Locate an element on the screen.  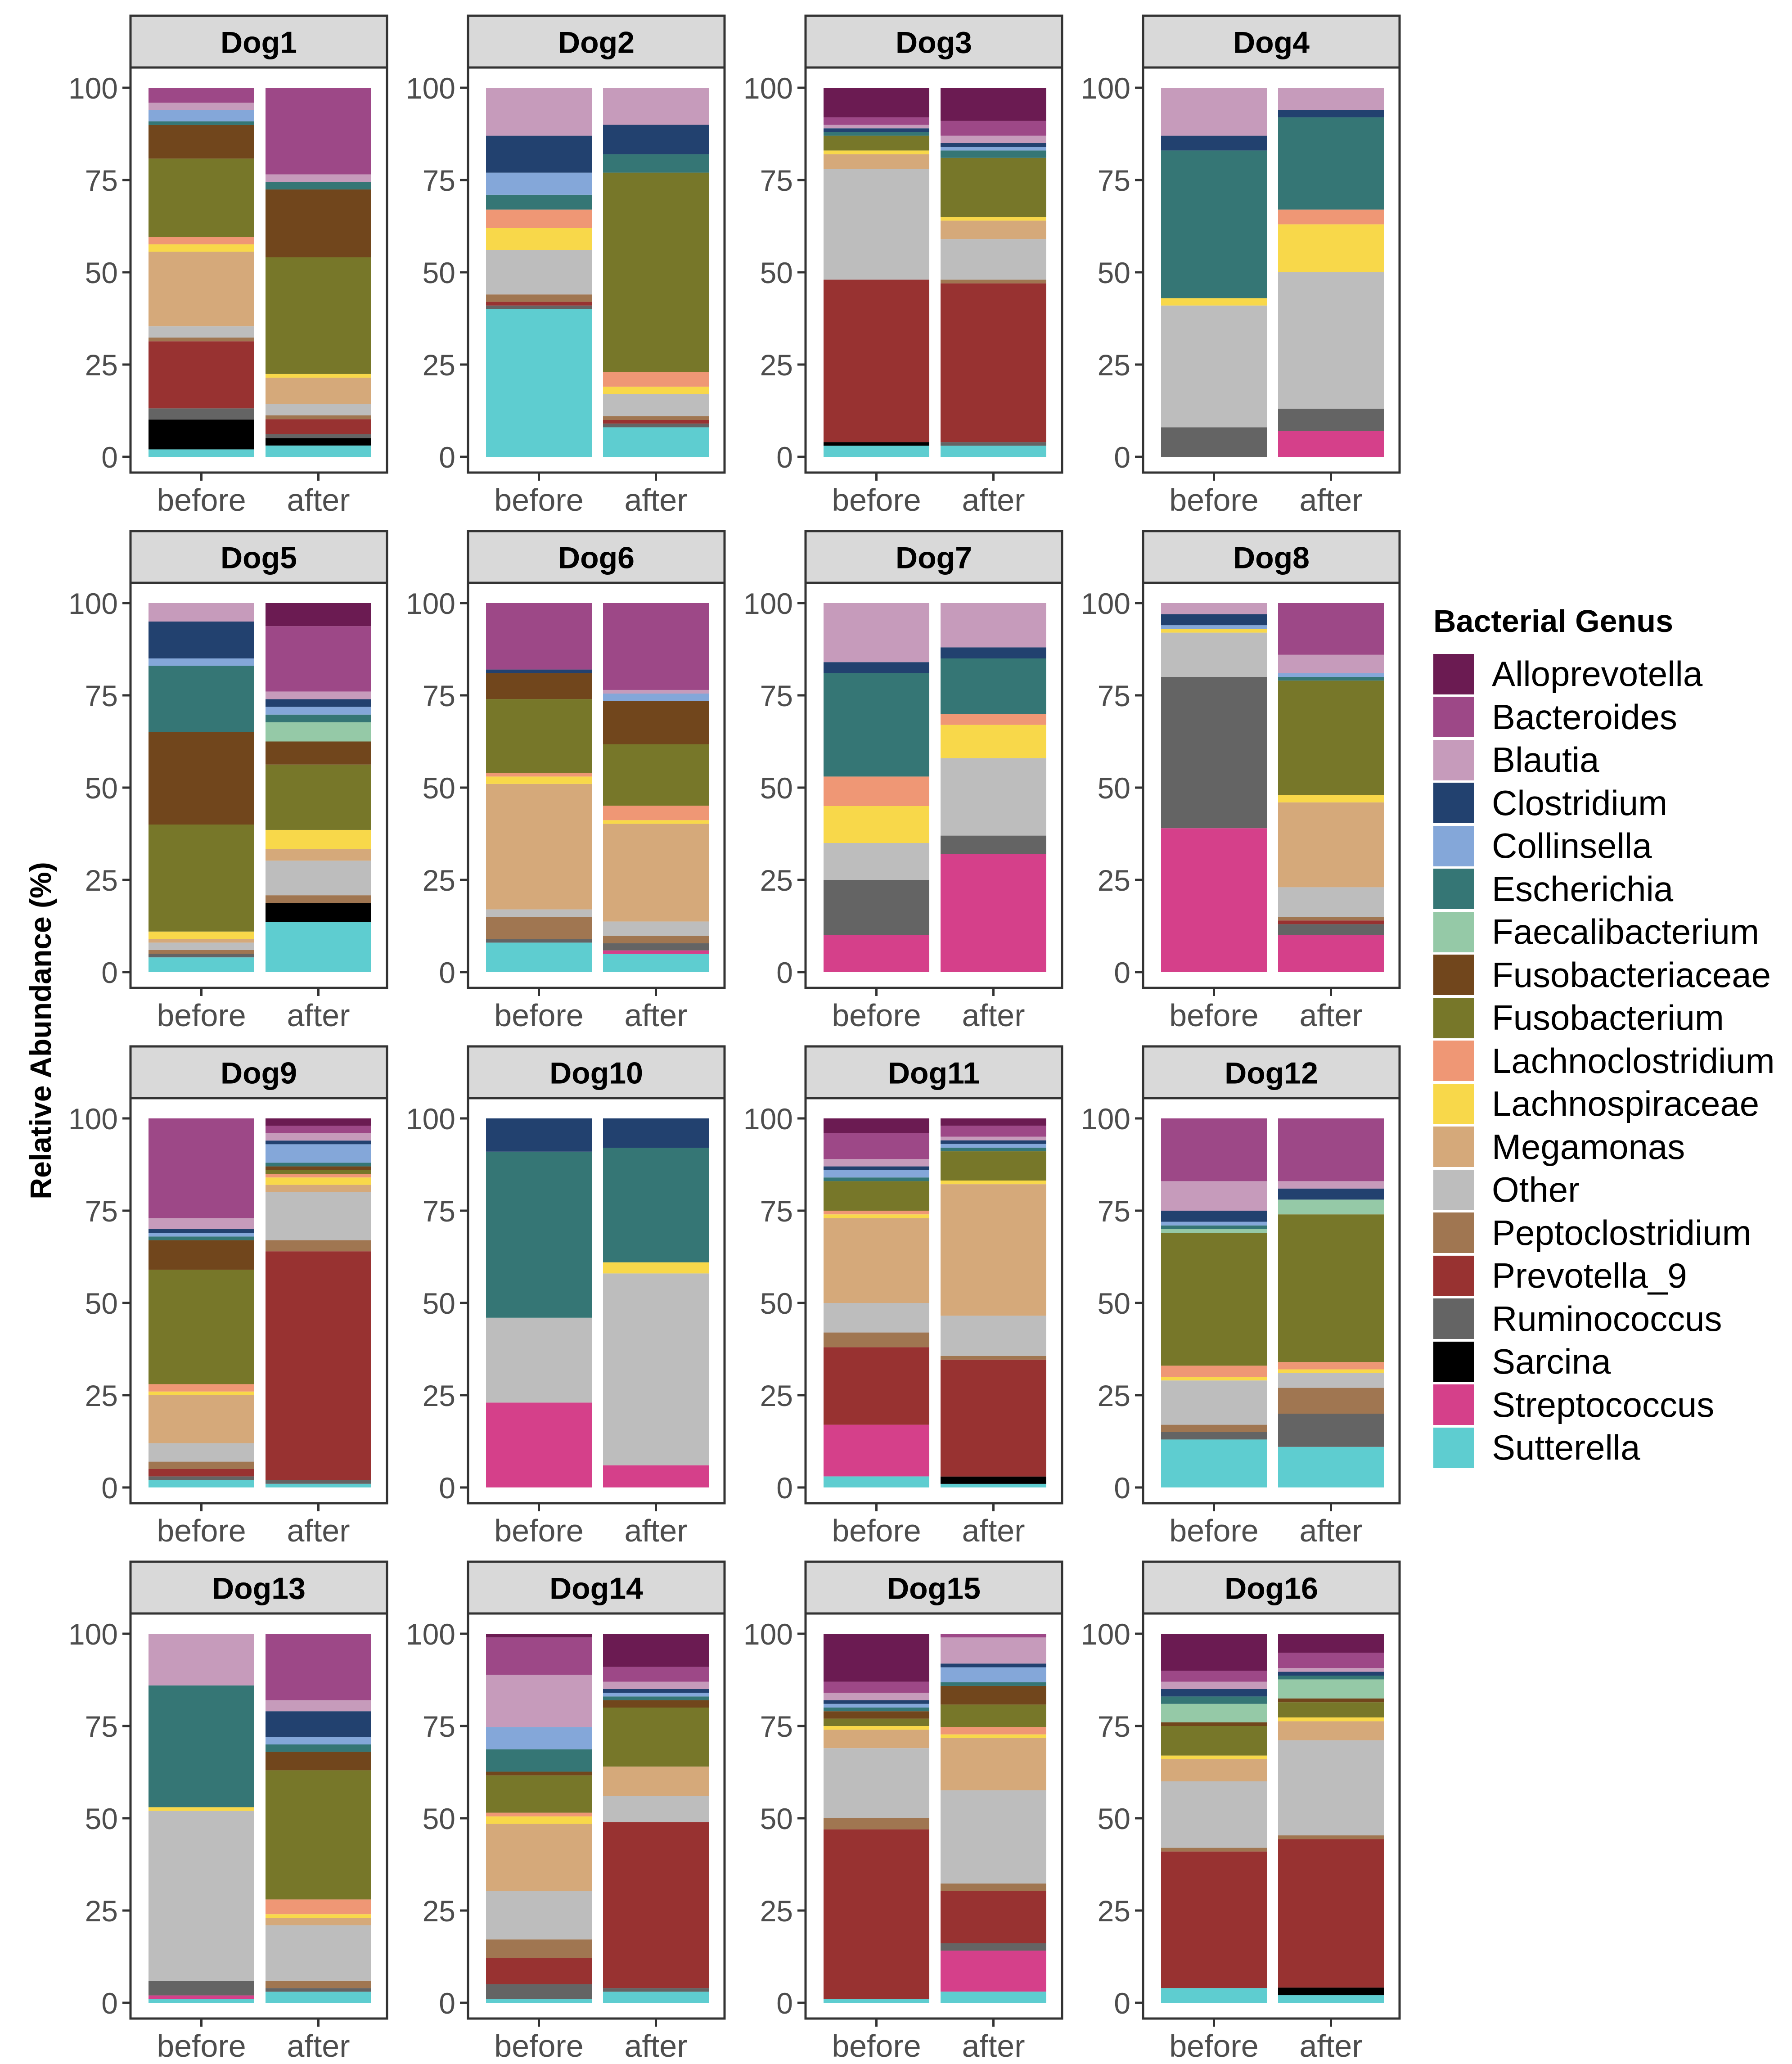
y-tick-label: 25 is located at coordinates (777, 1911).